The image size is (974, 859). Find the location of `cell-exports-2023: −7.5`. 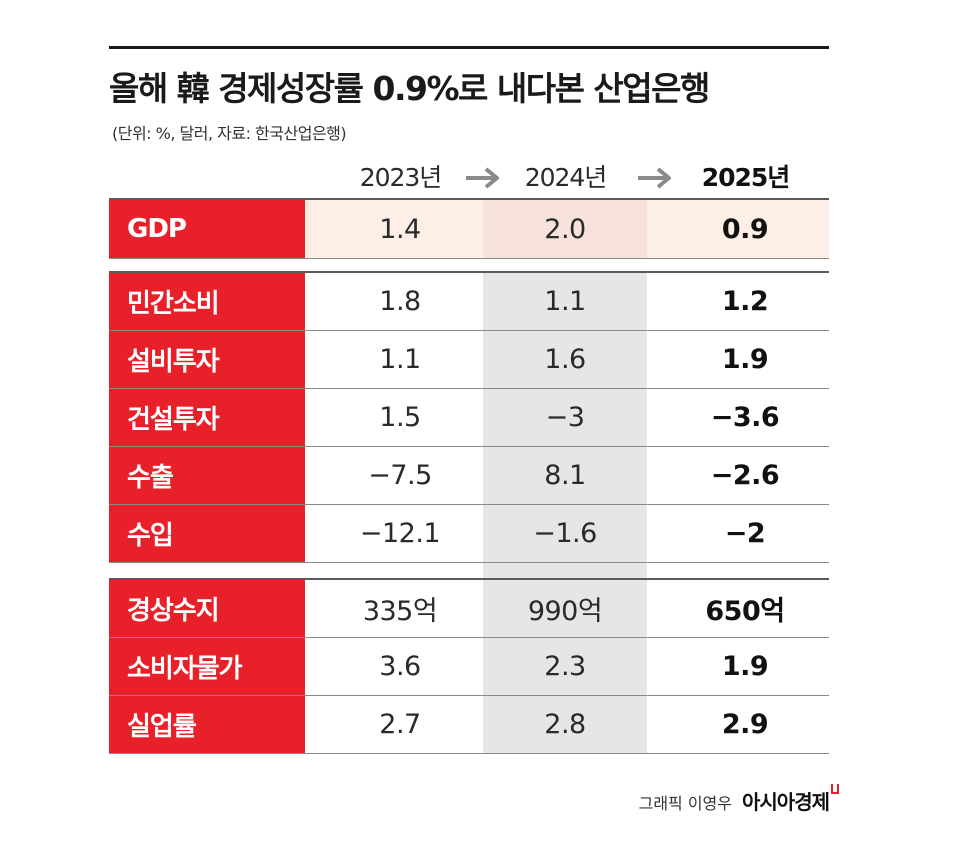

cell-exports-2023: −7.5 is located at coordinates (400, 475).